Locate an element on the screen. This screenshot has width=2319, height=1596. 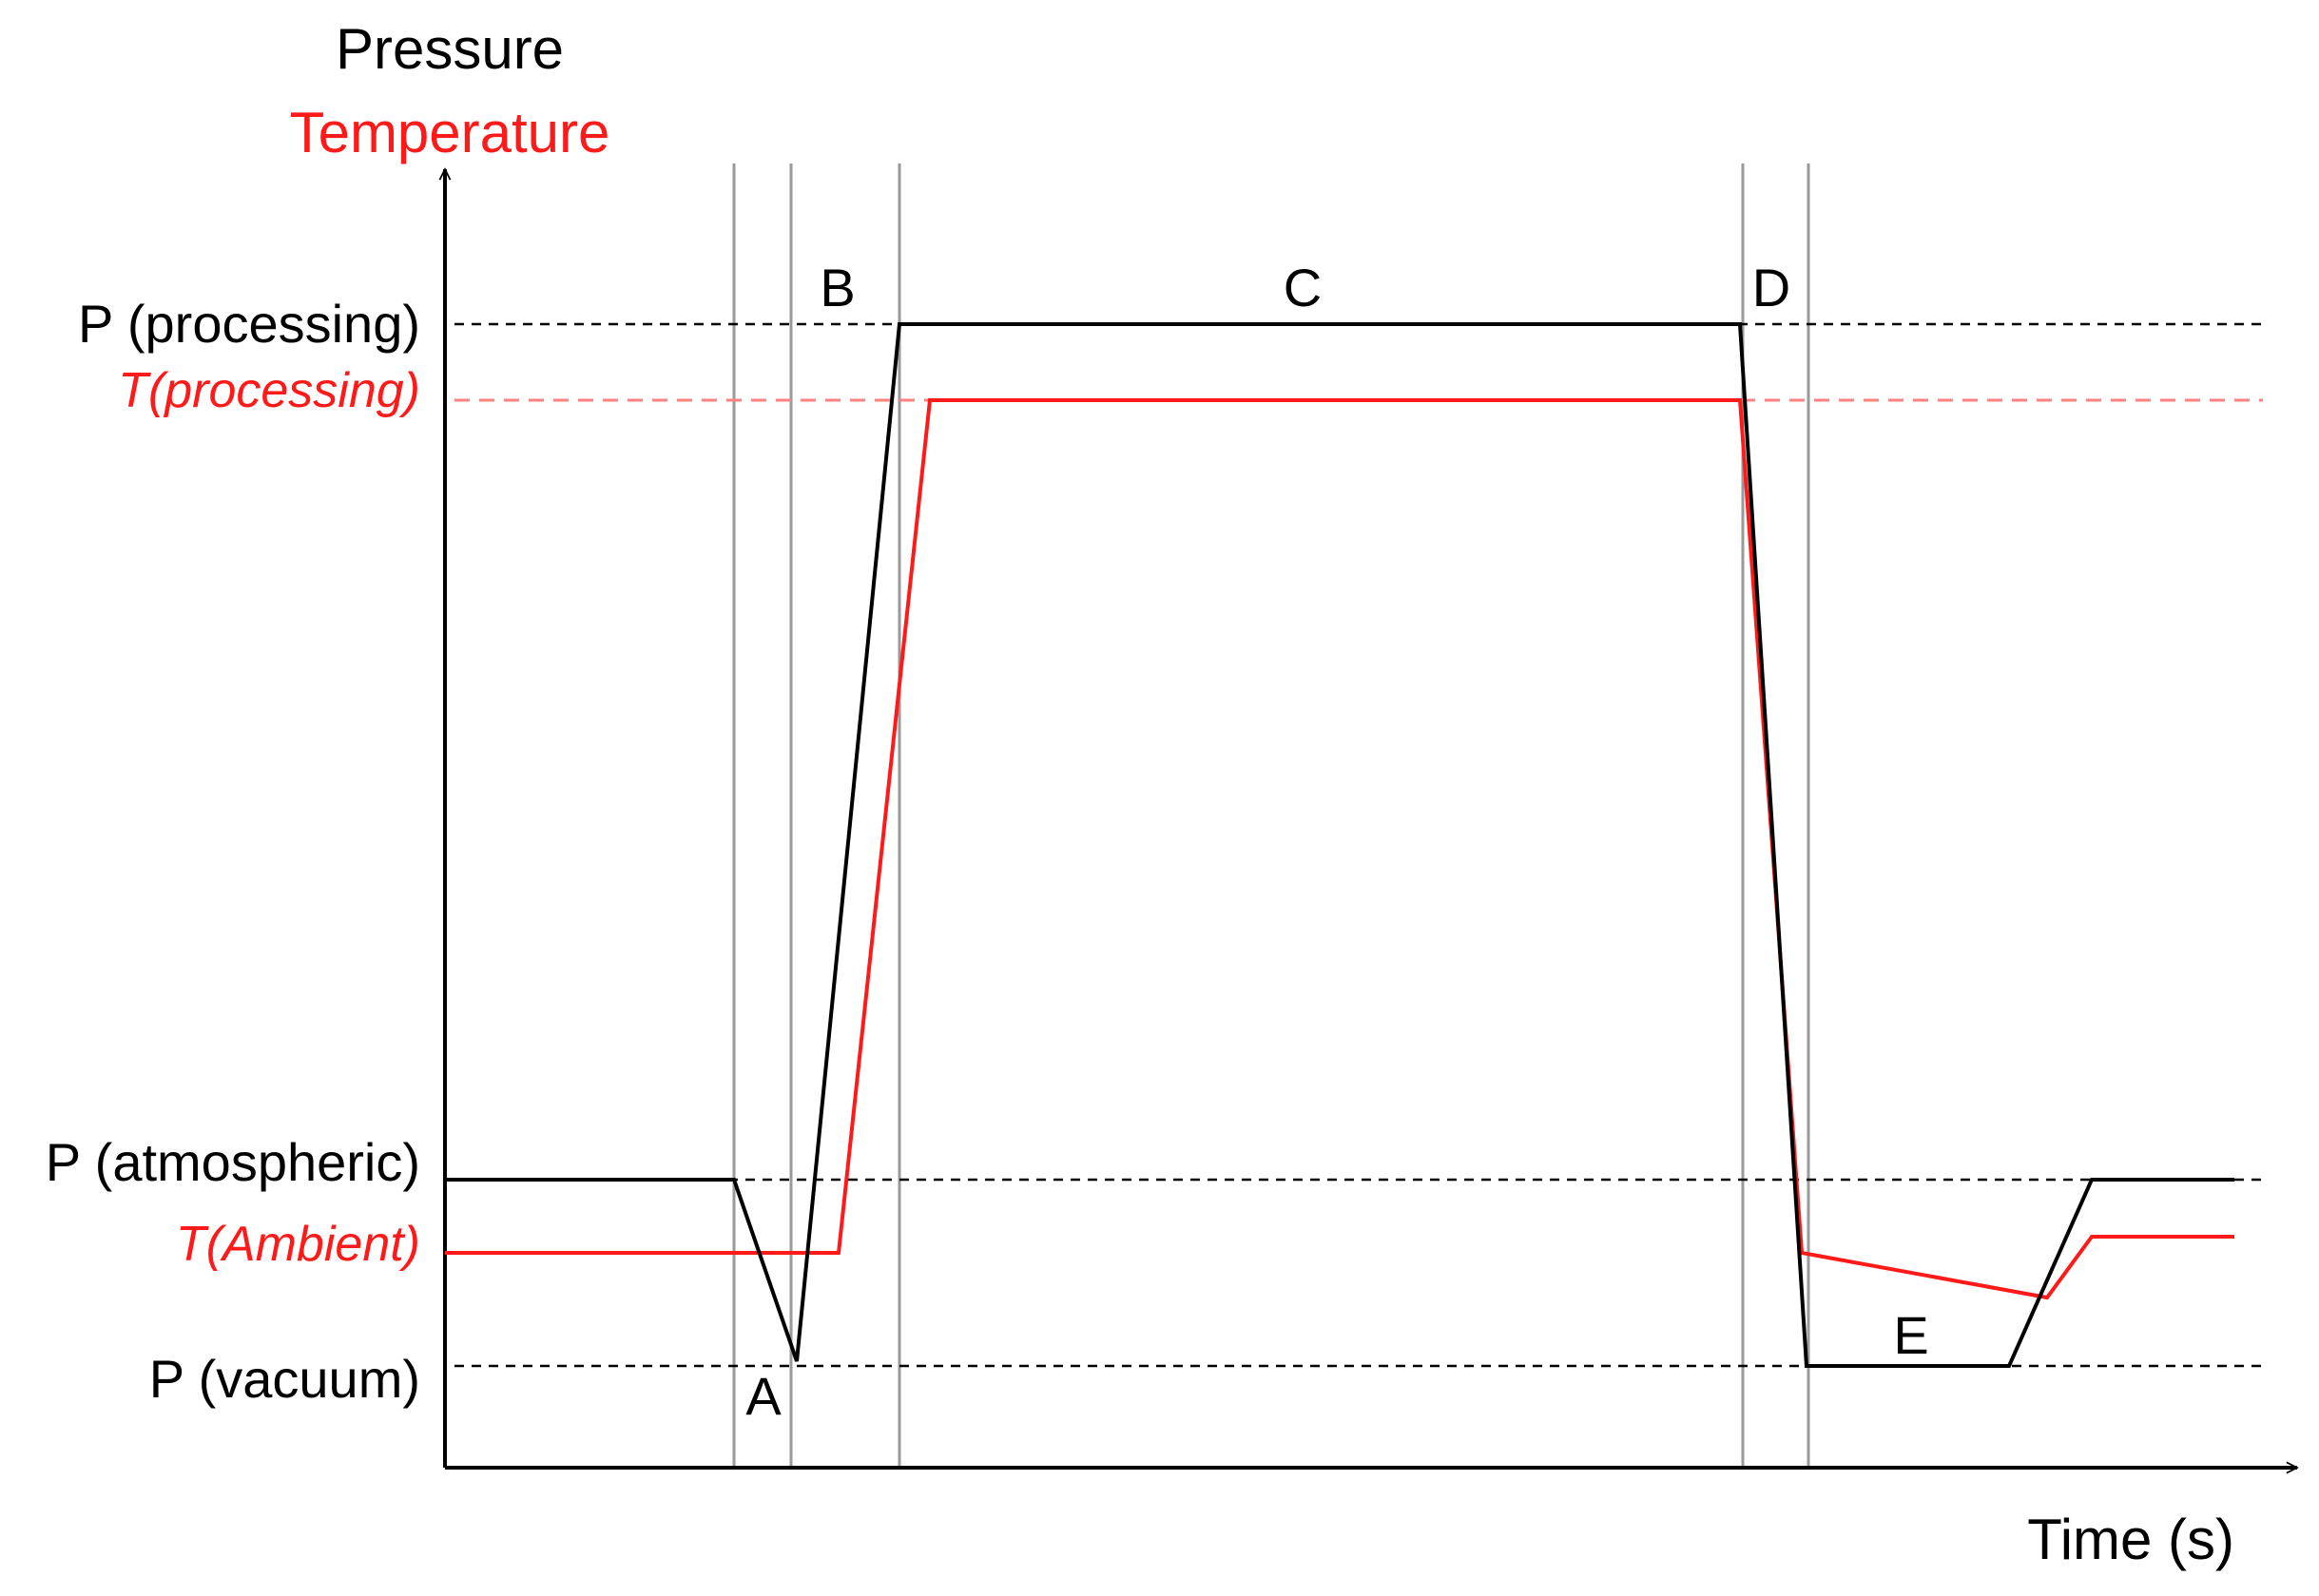
phase-label-c: C is located at coordinates (1303, 287).